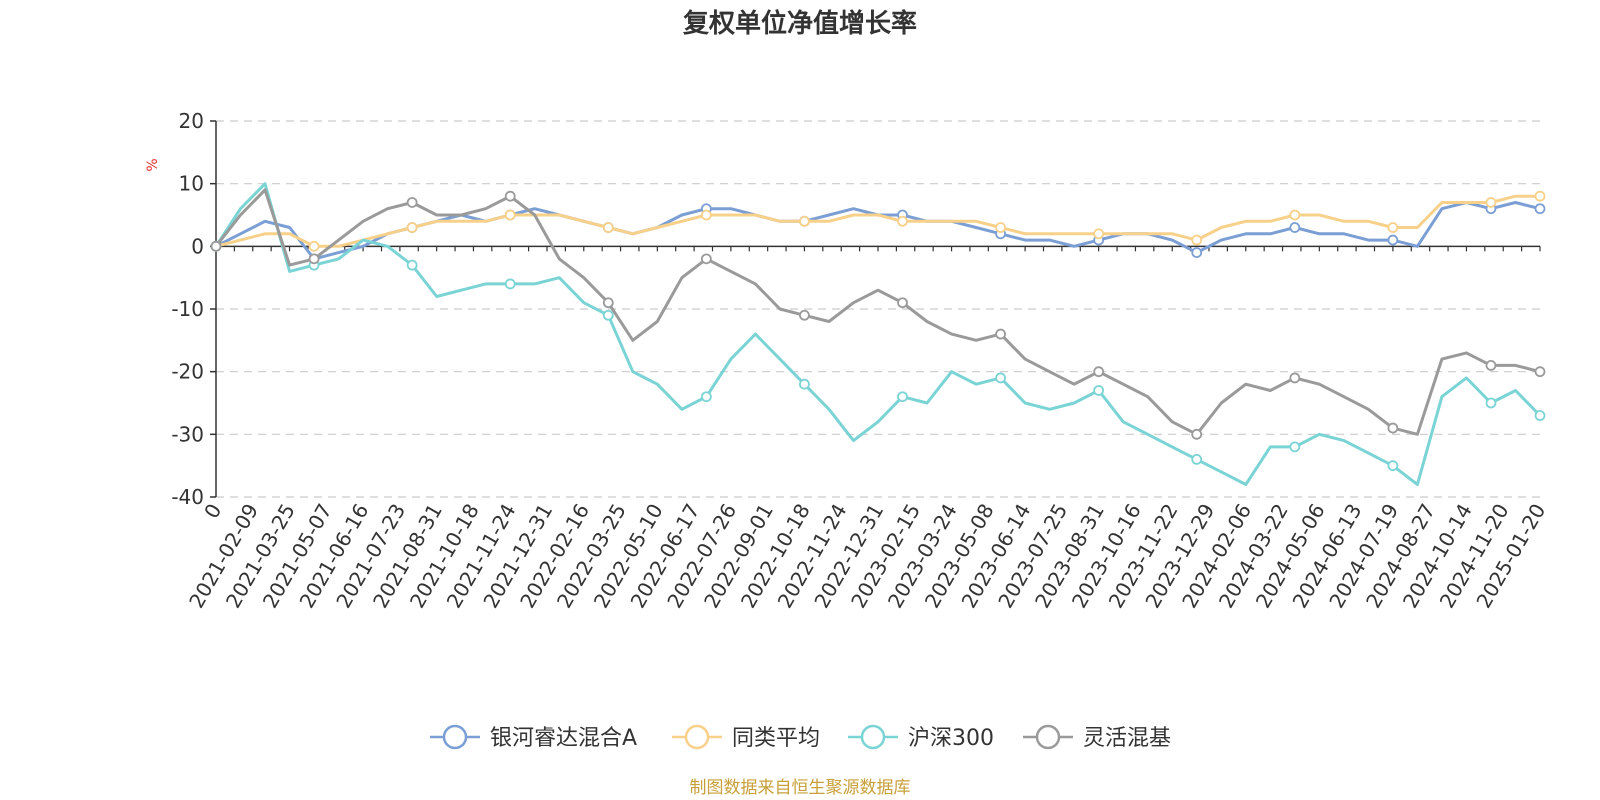  Describe the element at coordinates (563, 738) in the screenshot. I see `legend-label: 银河睿达混合A` at that location.